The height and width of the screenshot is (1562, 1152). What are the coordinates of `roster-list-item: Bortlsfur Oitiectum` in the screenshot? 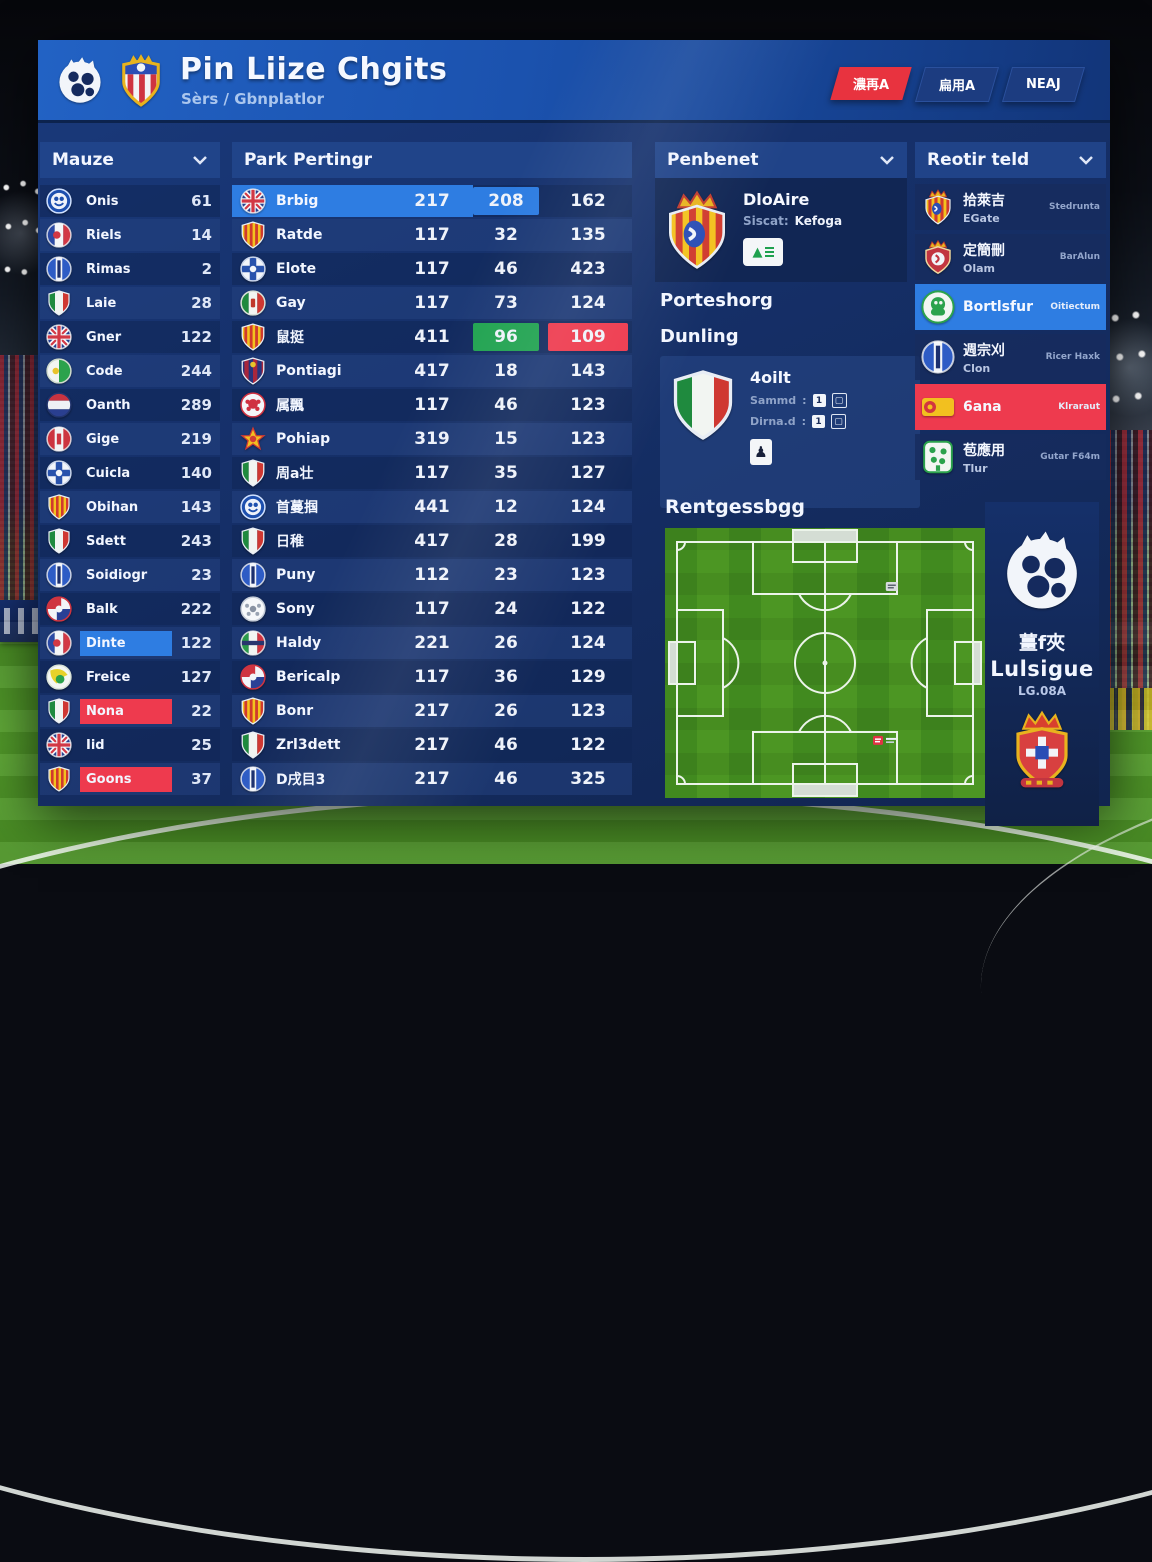 It's located at (1010, 307).